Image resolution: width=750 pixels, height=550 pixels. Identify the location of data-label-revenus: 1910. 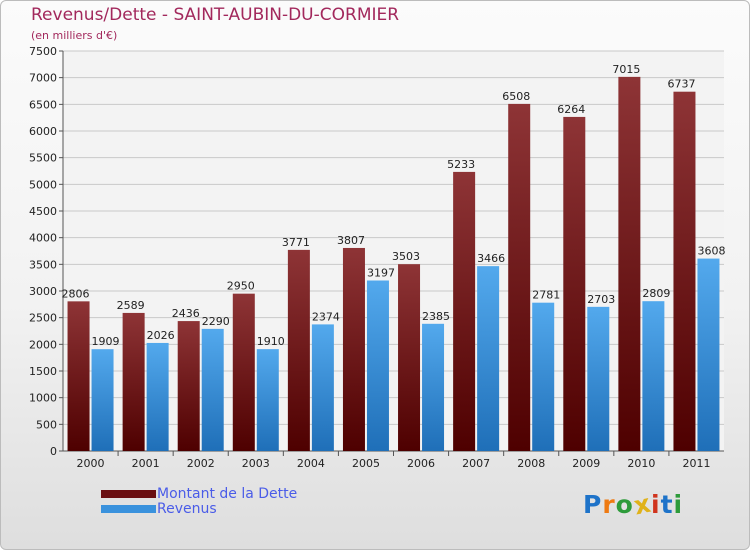
(271, 341).